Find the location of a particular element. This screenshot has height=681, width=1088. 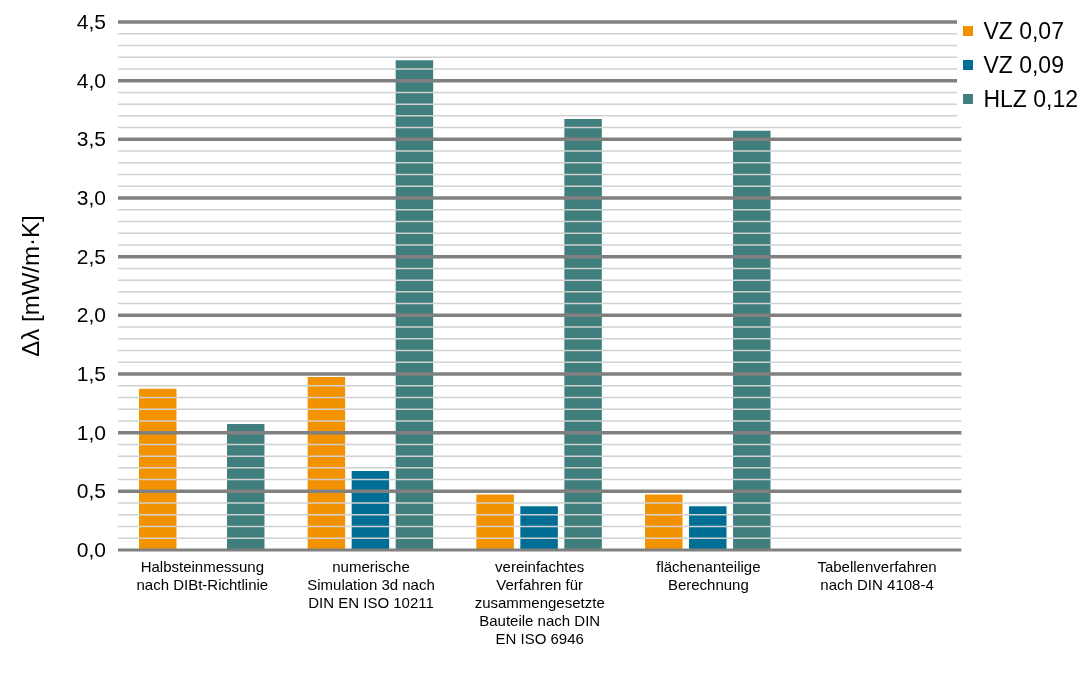

x-tick-label: vereinfachtes Verfahren für zusammengesetzte Bauteile nach DIN EN ISO 6946 is located at coordinates (539, 602).